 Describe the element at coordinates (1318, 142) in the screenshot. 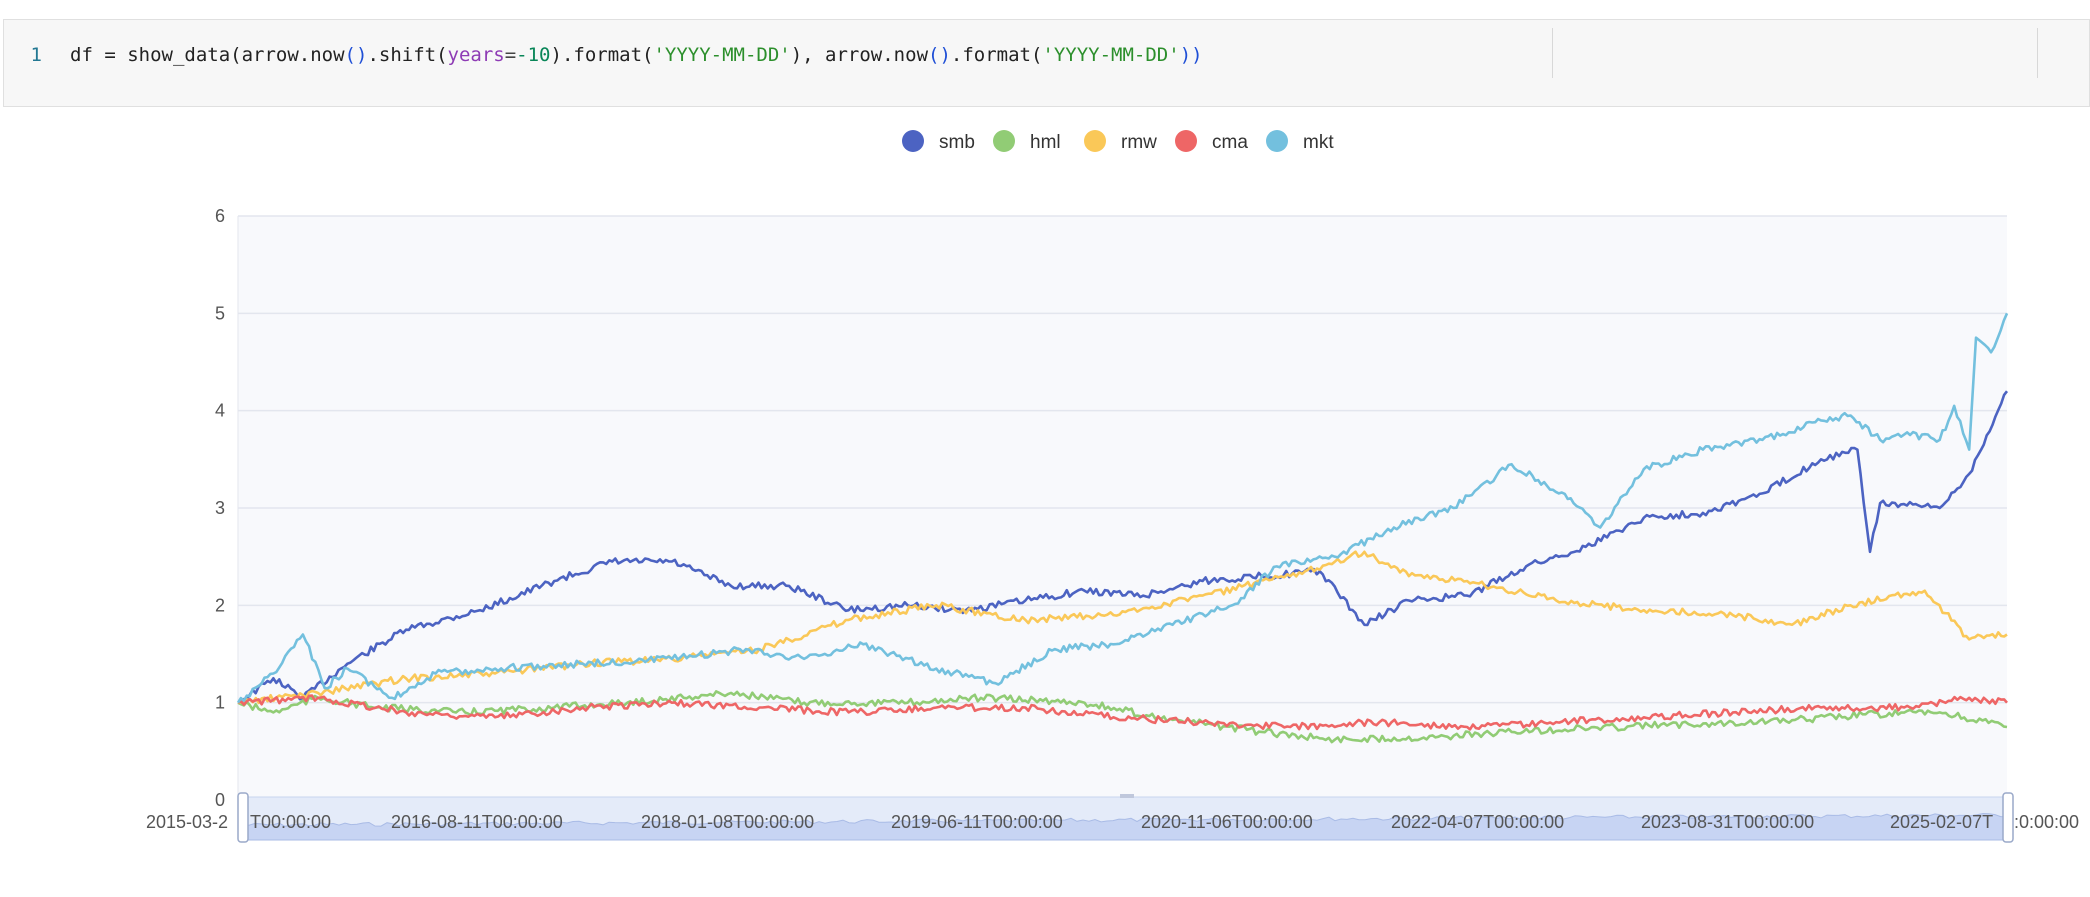

I see `legend-label: mkt` at that location.